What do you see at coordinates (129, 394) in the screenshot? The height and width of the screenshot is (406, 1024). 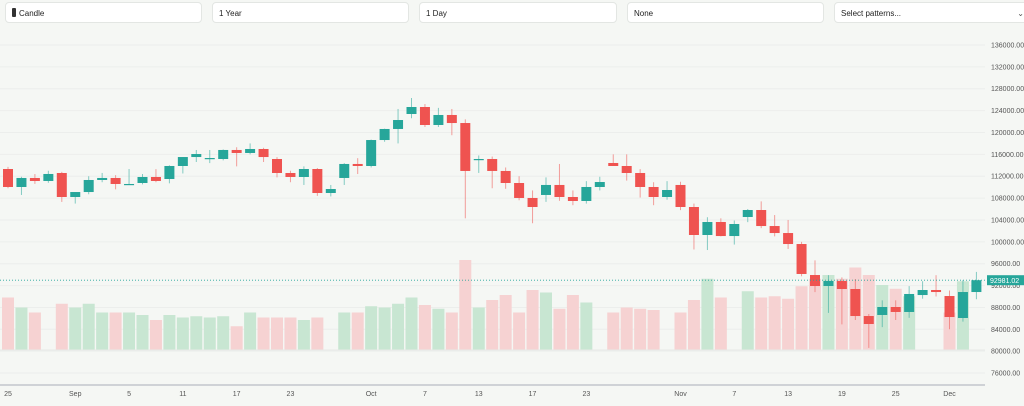 I see `x-tick-label: 5` at bounding box center [129, 394].